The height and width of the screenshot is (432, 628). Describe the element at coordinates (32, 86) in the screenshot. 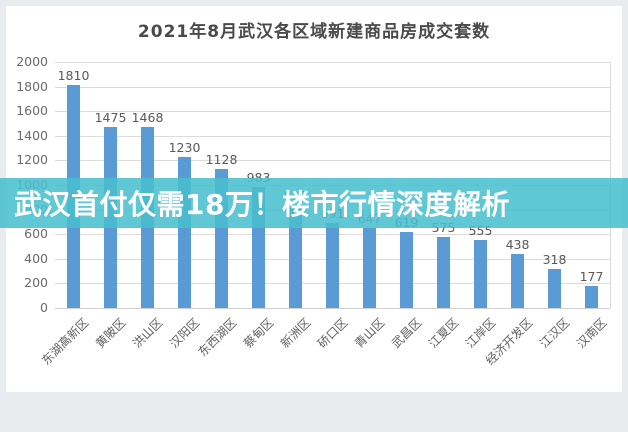

I see `y-axis-tick-label: 1800` at that location.